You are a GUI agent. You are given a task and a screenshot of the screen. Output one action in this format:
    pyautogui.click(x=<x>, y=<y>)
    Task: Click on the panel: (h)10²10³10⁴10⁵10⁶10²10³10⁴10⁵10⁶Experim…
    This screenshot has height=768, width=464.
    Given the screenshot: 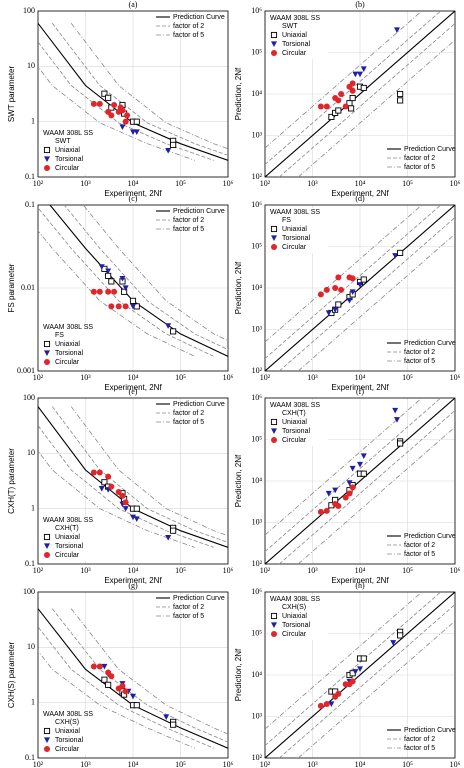 What is the action you would take?
    pyautogui.click(x=347, y=674)
    